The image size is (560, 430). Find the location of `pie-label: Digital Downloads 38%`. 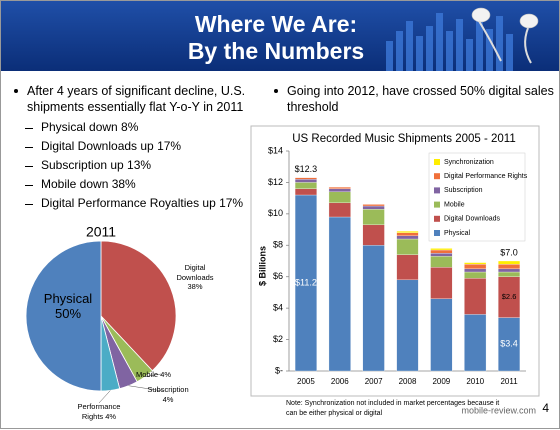

pie-label: Digital Downloads 38% is located at coordinates (195, 277).